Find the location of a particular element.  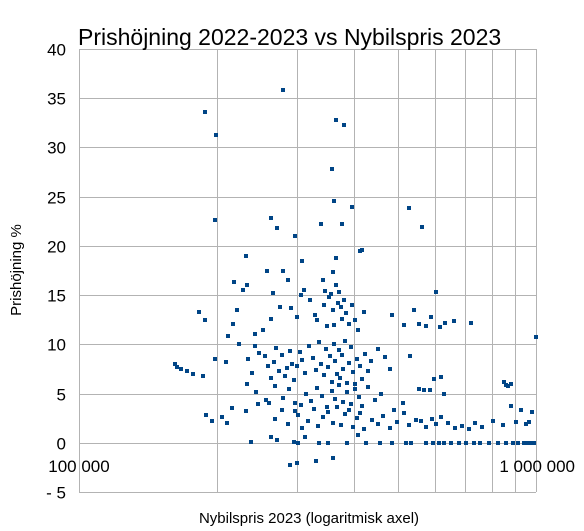

y-tick-label: 15 is located at coordinates (56, 296).